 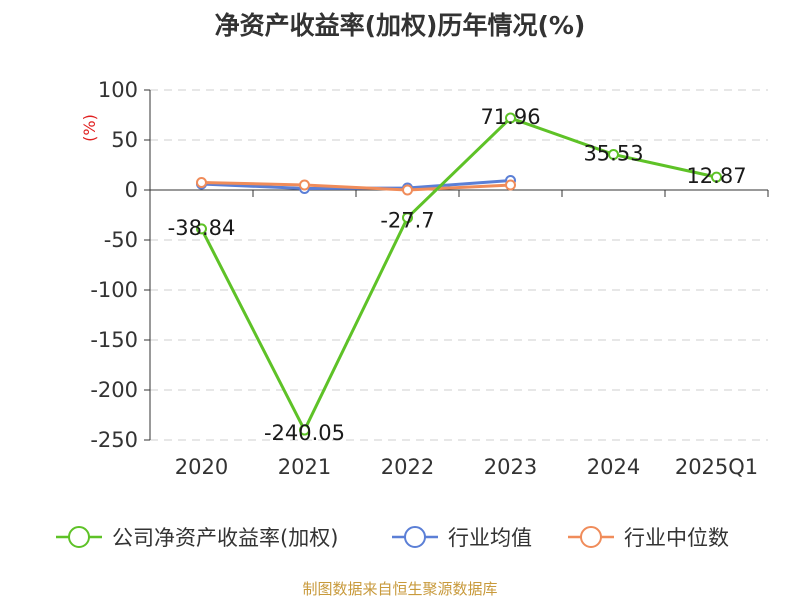 I want to click on x-tick-label: 2020, so click(x=201, y=467).